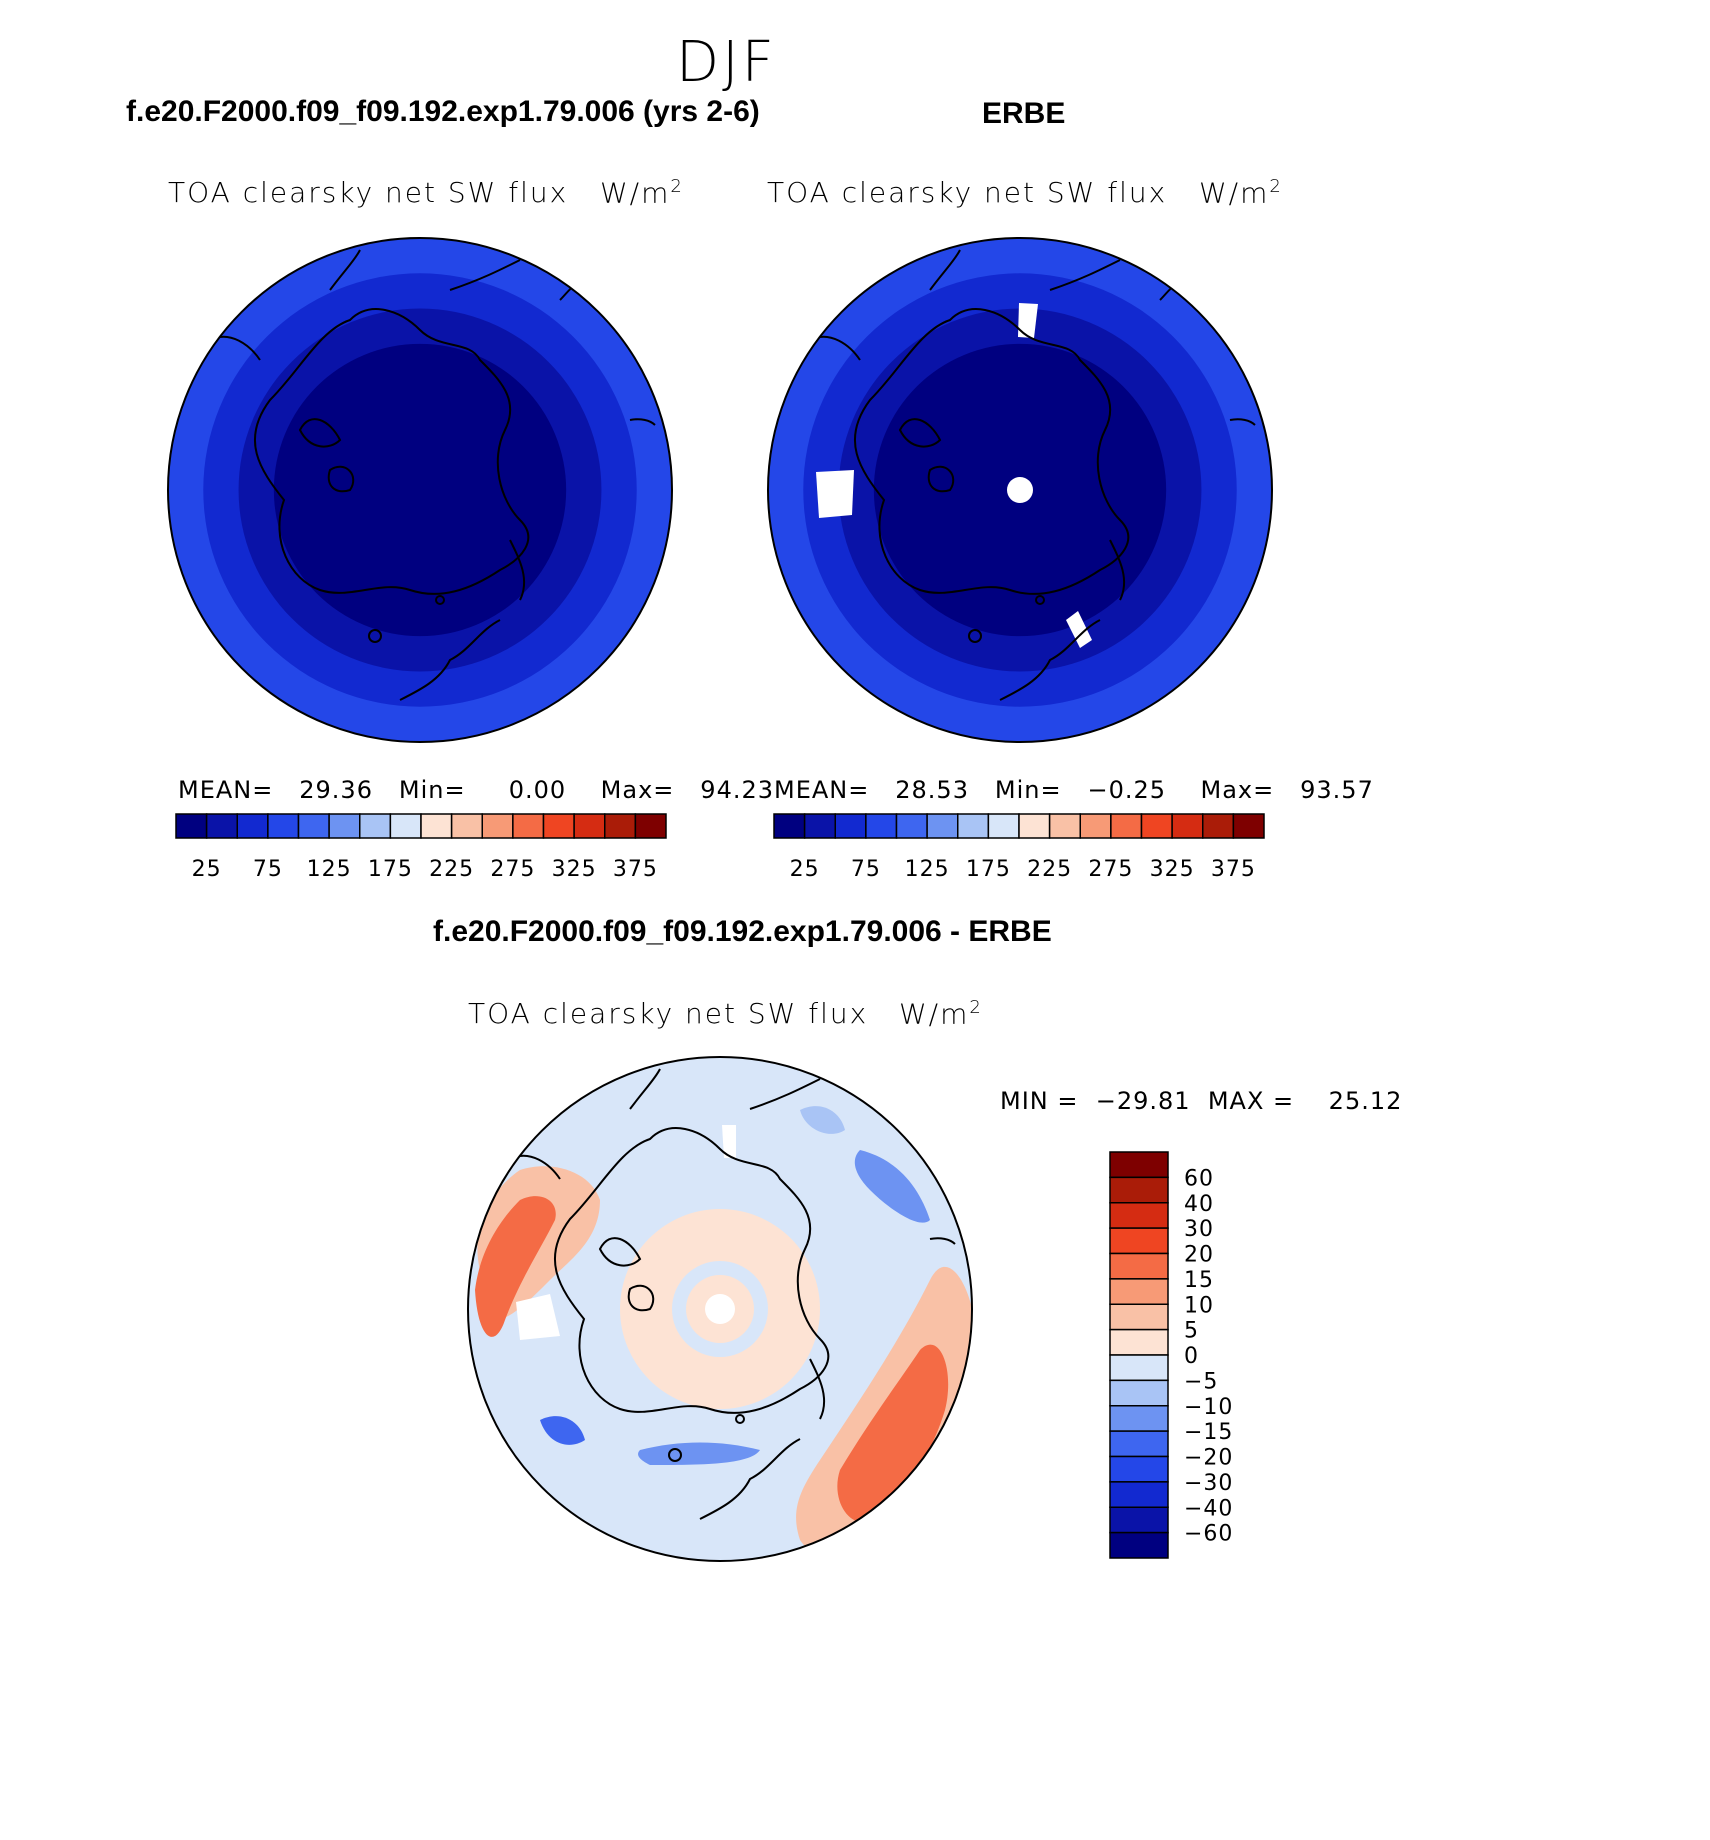  What do you see at coordinates (226, 790) in the screenshot?
I see `panel1-mean-label: MEAN=` at bounding box center [226, 790].